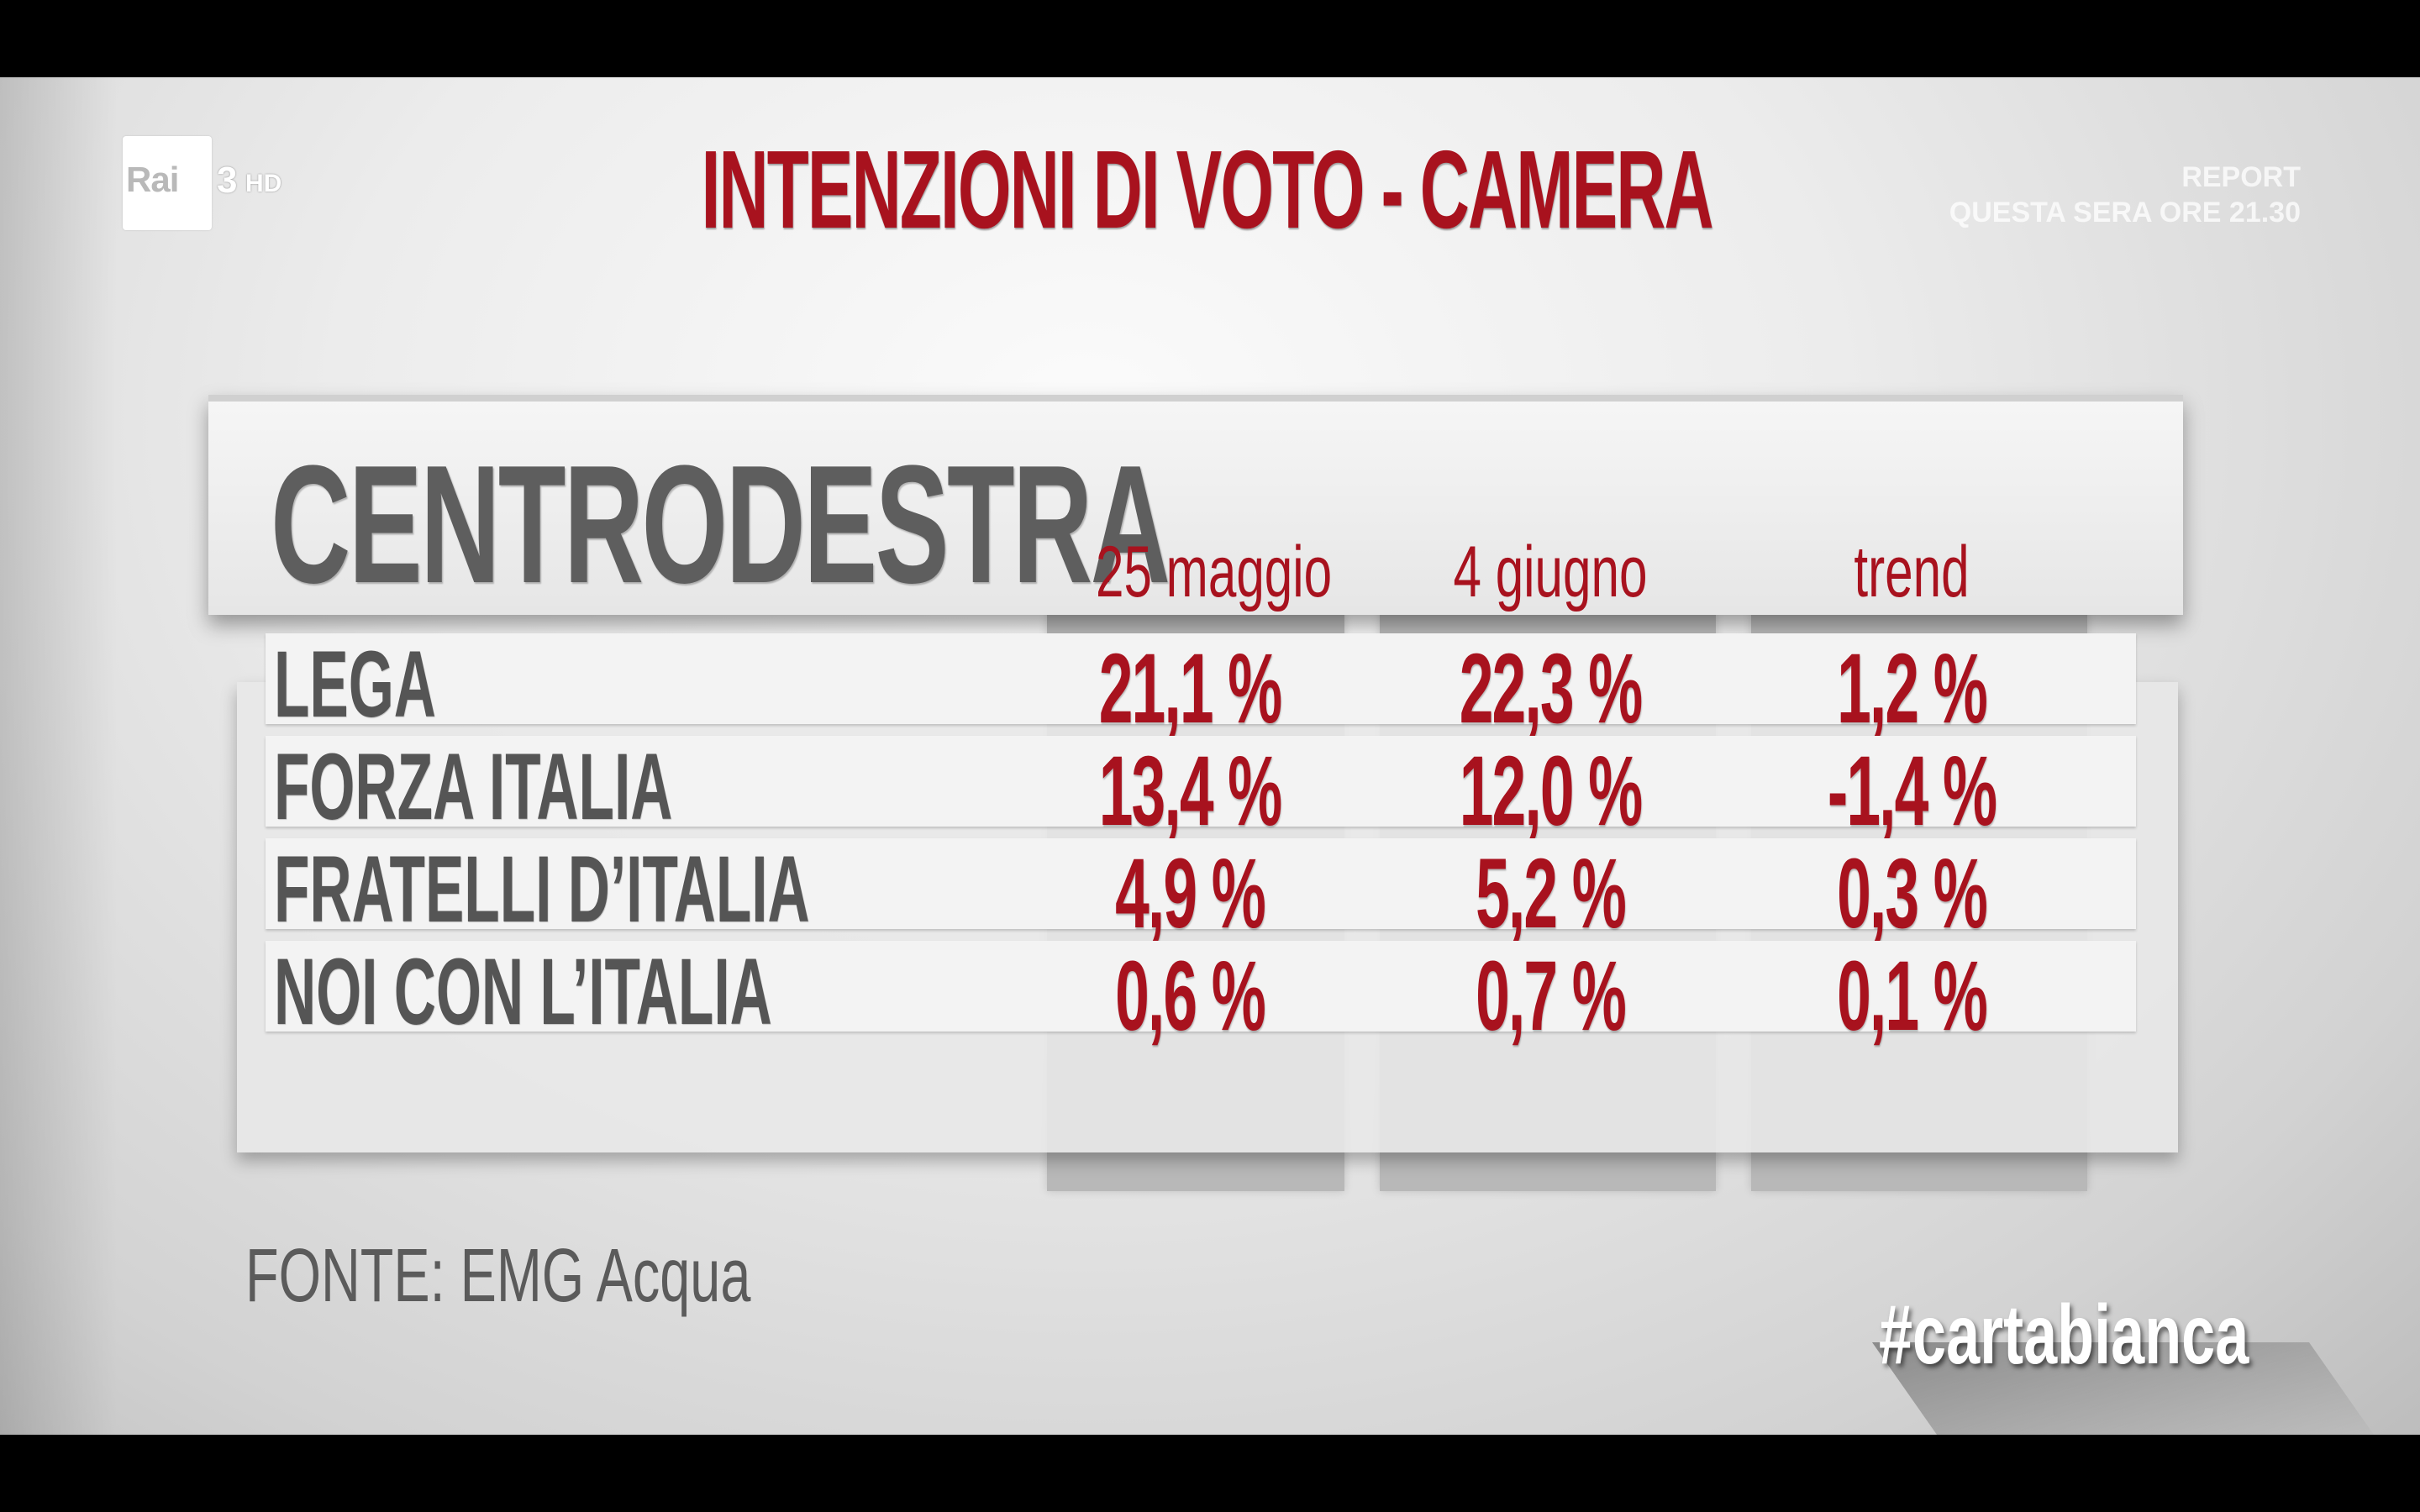 This screenshot has height=1512, width=2420. Describe the element at coordinates (1912, 572) in the screenshot. I see `column-header-trend: trend` at that location.